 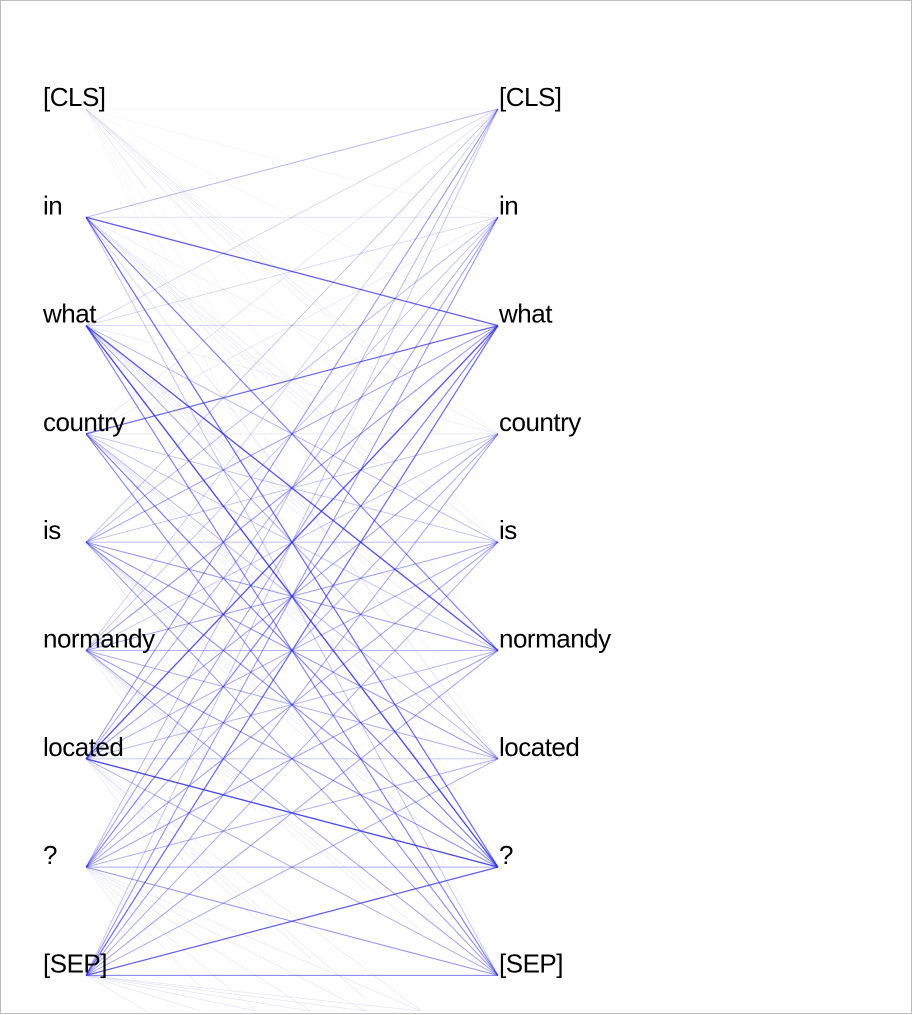 I want to click on right-token-label: [CLS], so click(x=530, y=97).